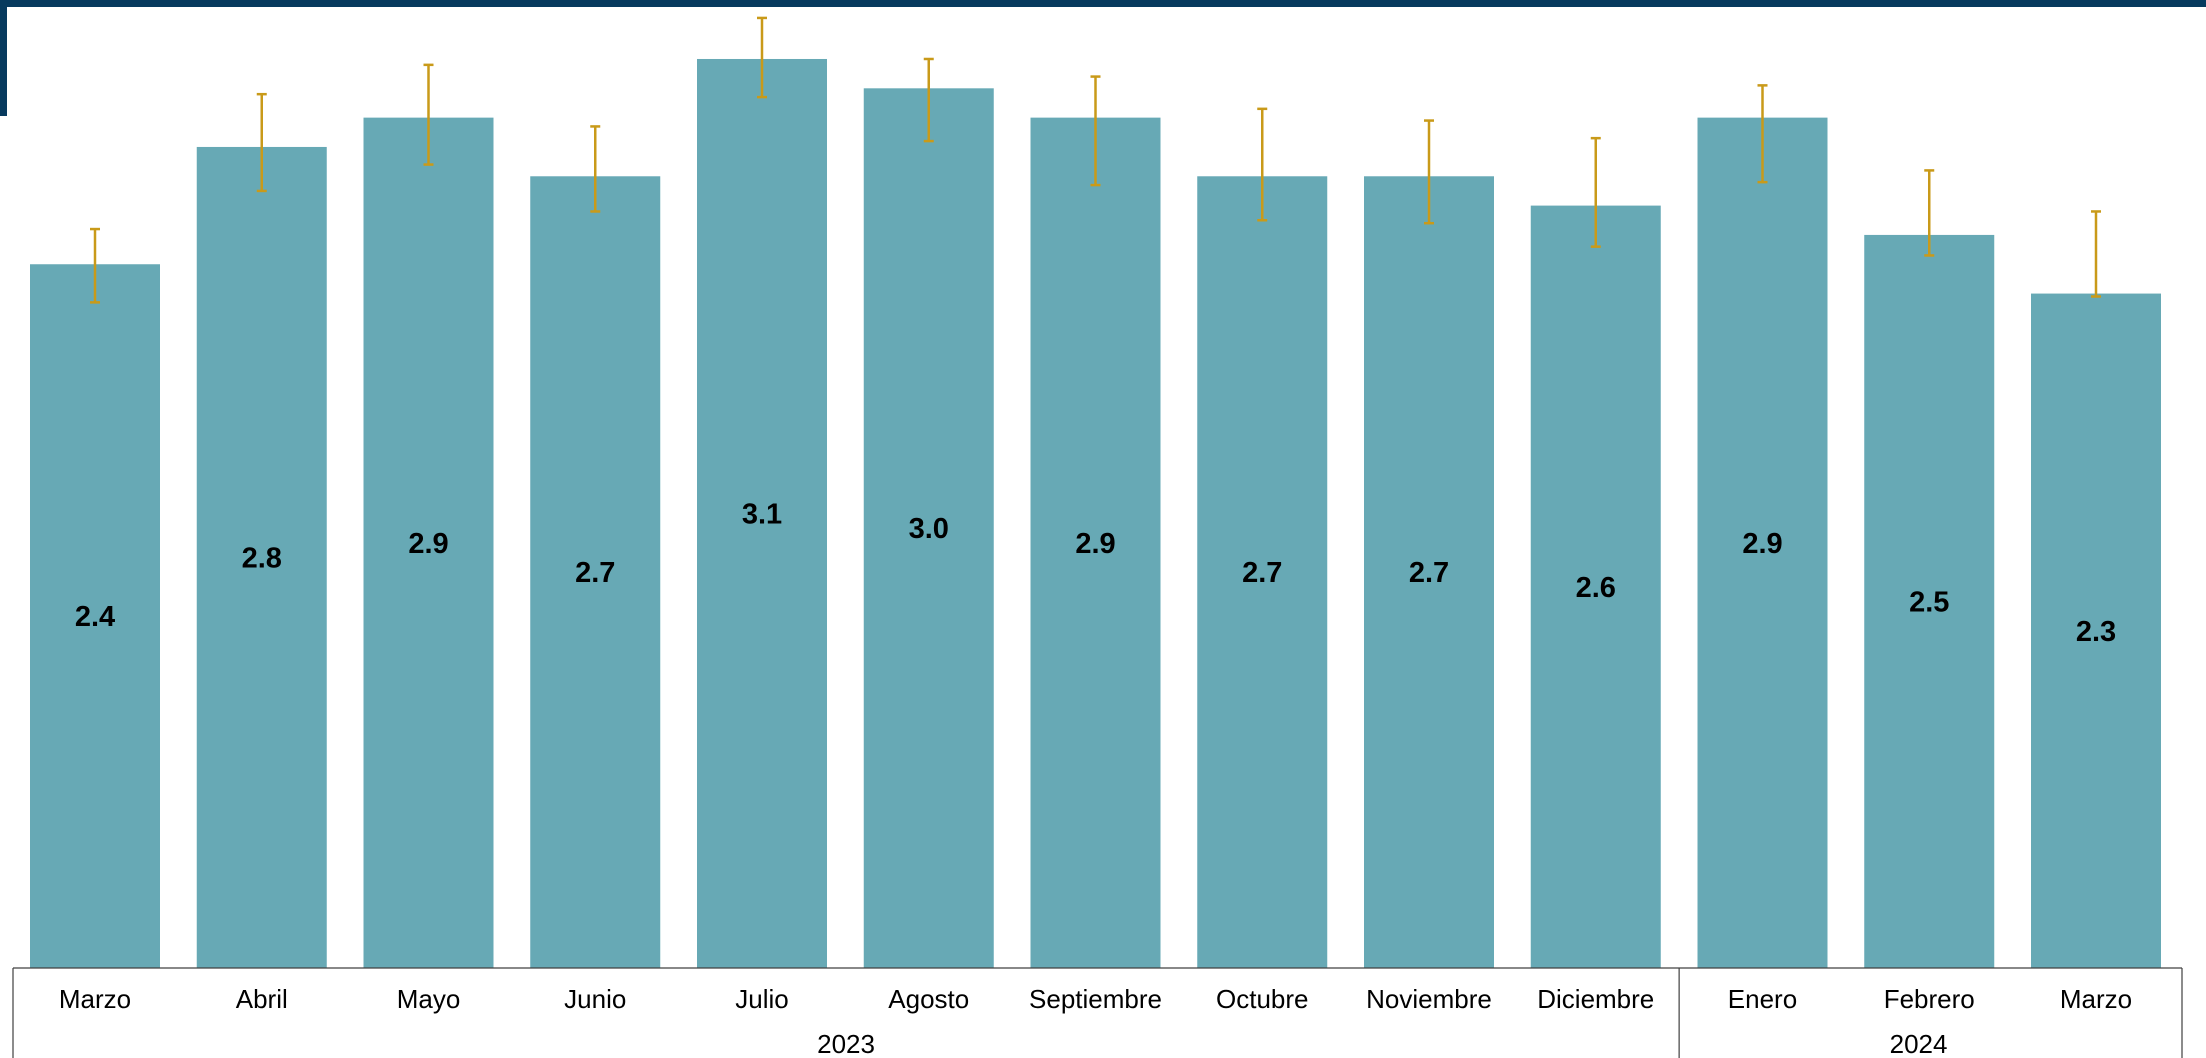 This screenshot has height=1058, width=2206. I want to click on year-label-2023: 2023, so click(846, 1043).